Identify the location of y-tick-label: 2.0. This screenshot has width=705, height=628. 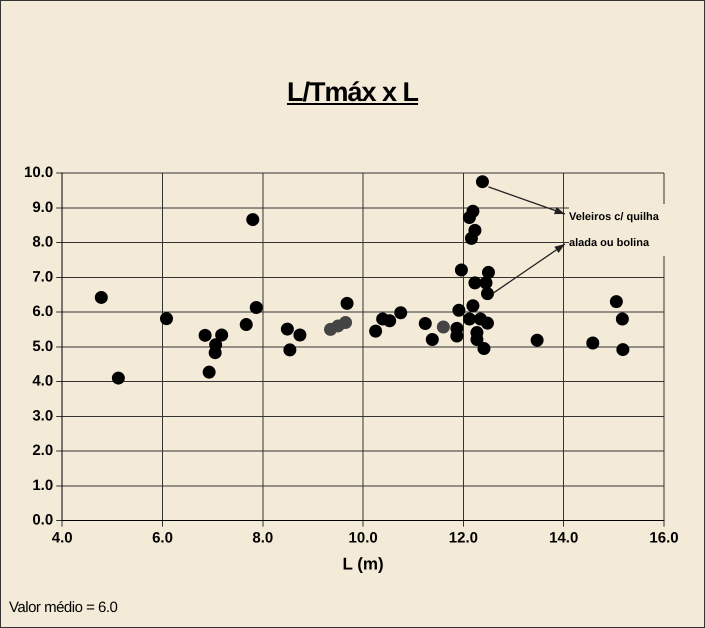
(43, 451).